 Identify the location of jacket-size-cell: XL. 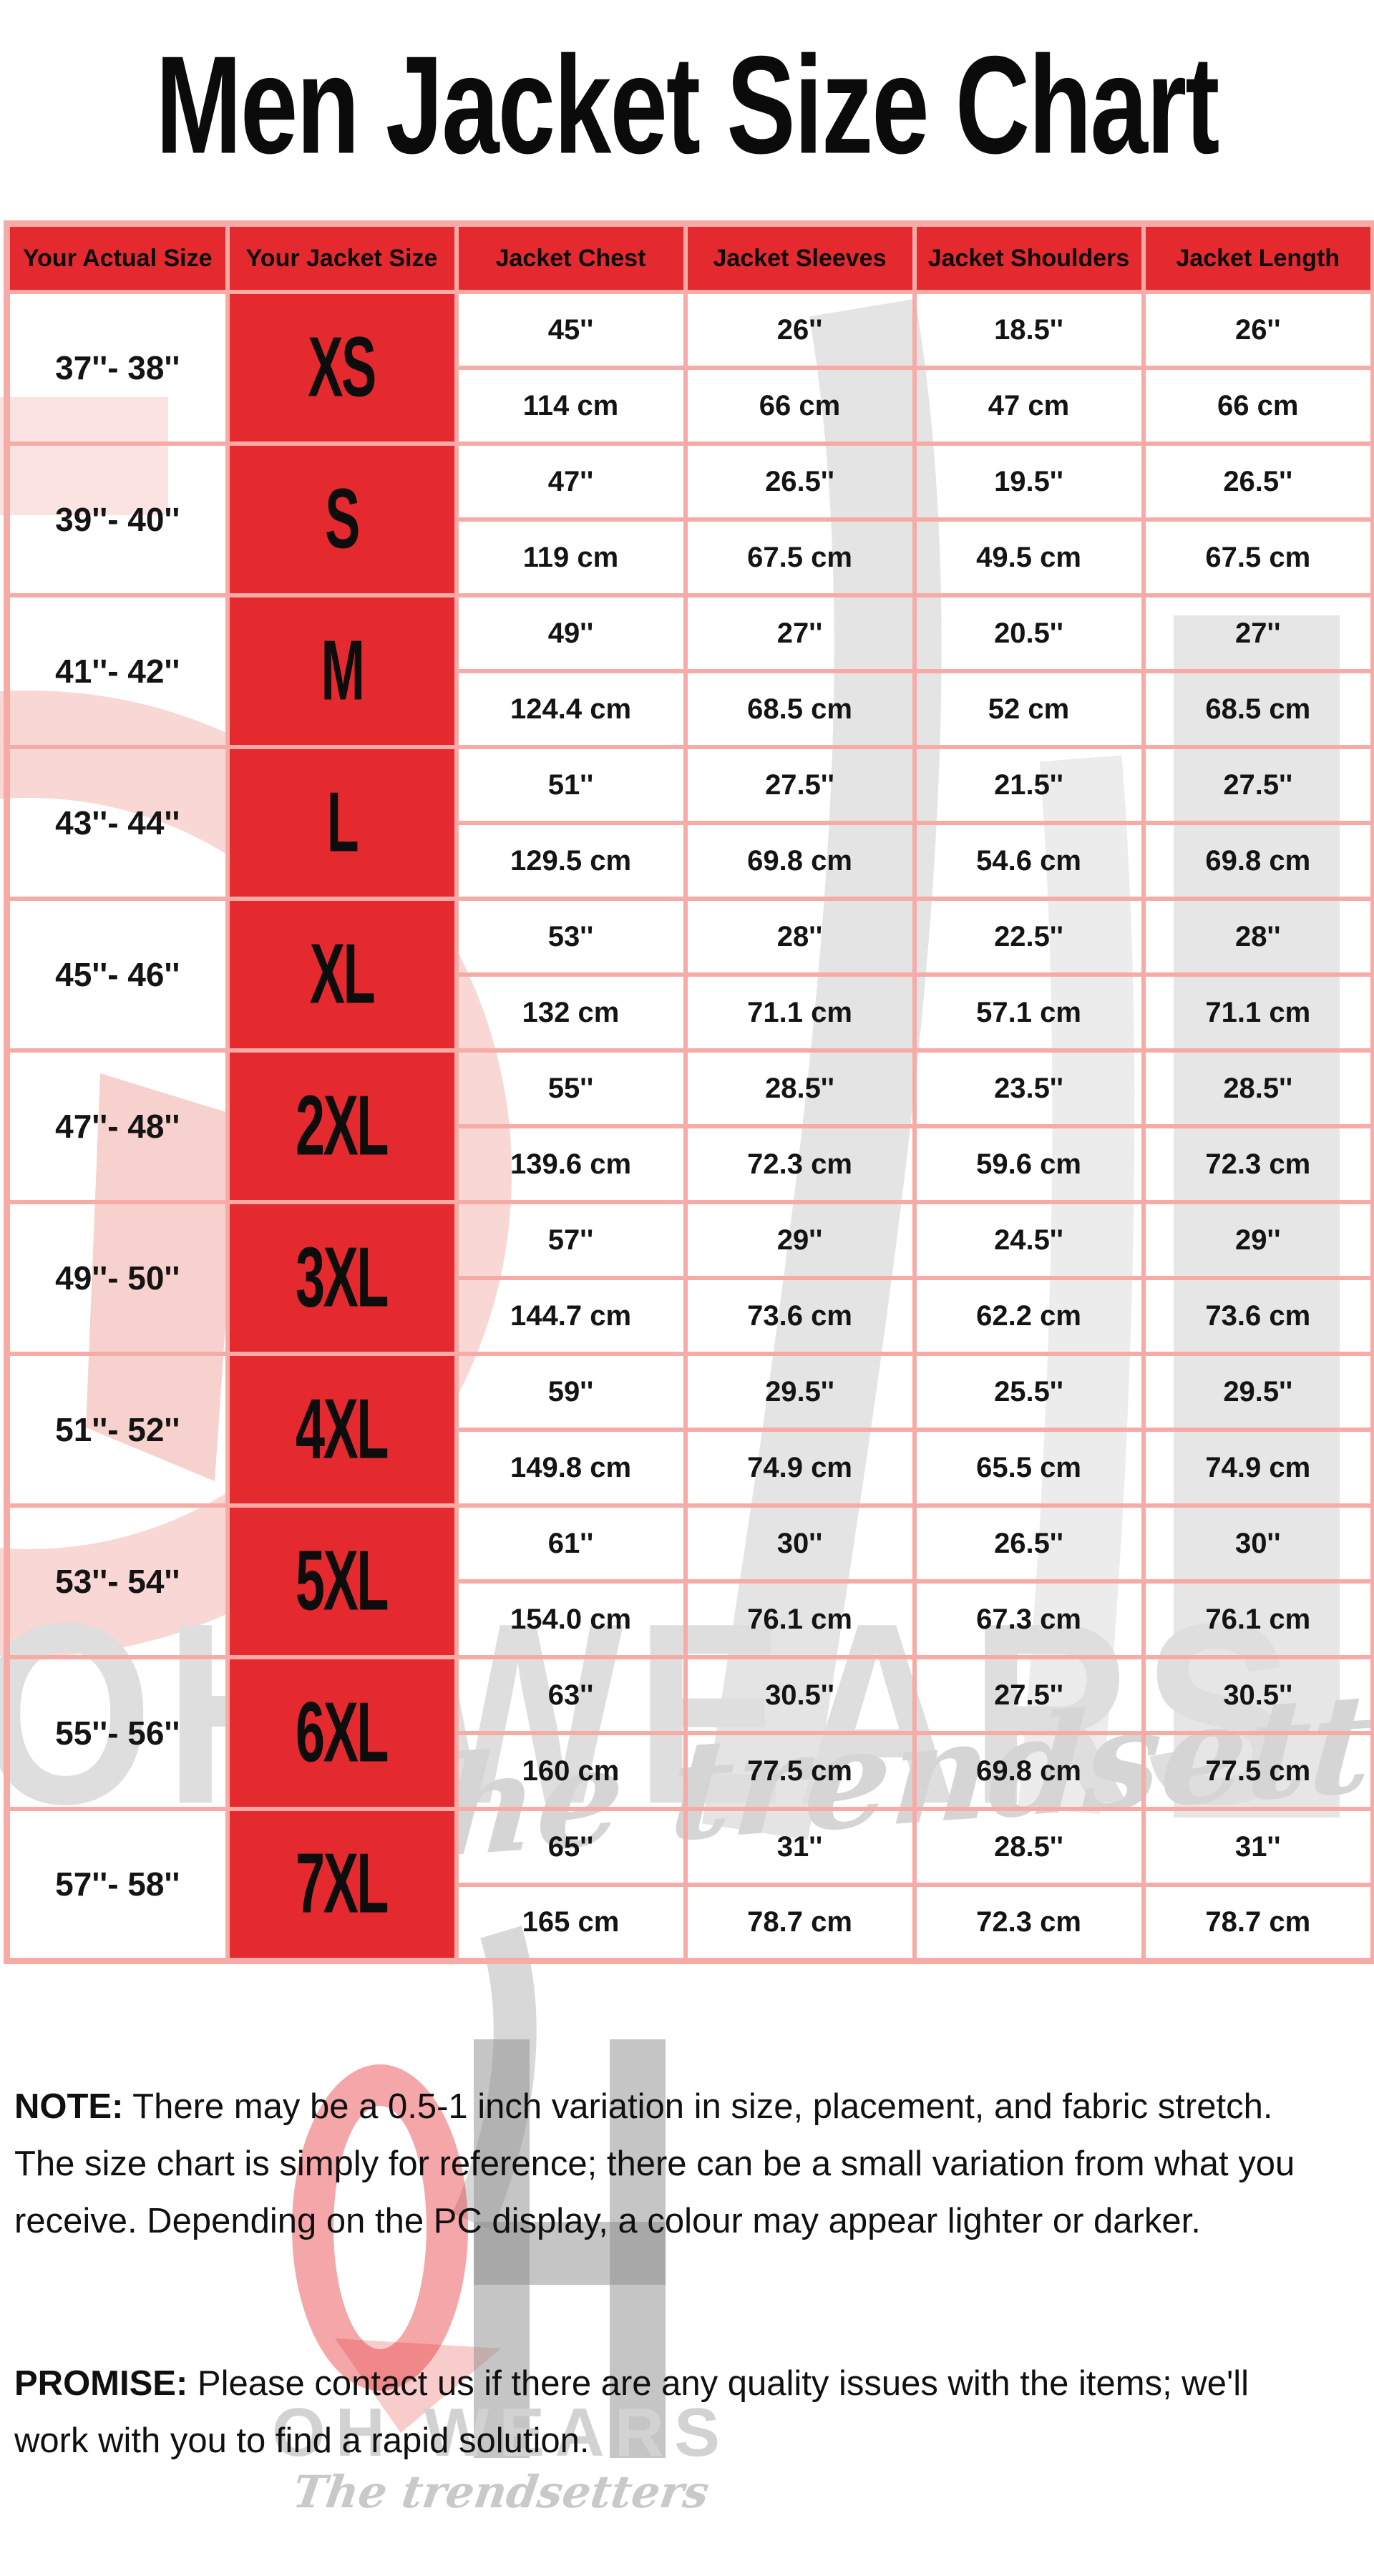
(342, 975).